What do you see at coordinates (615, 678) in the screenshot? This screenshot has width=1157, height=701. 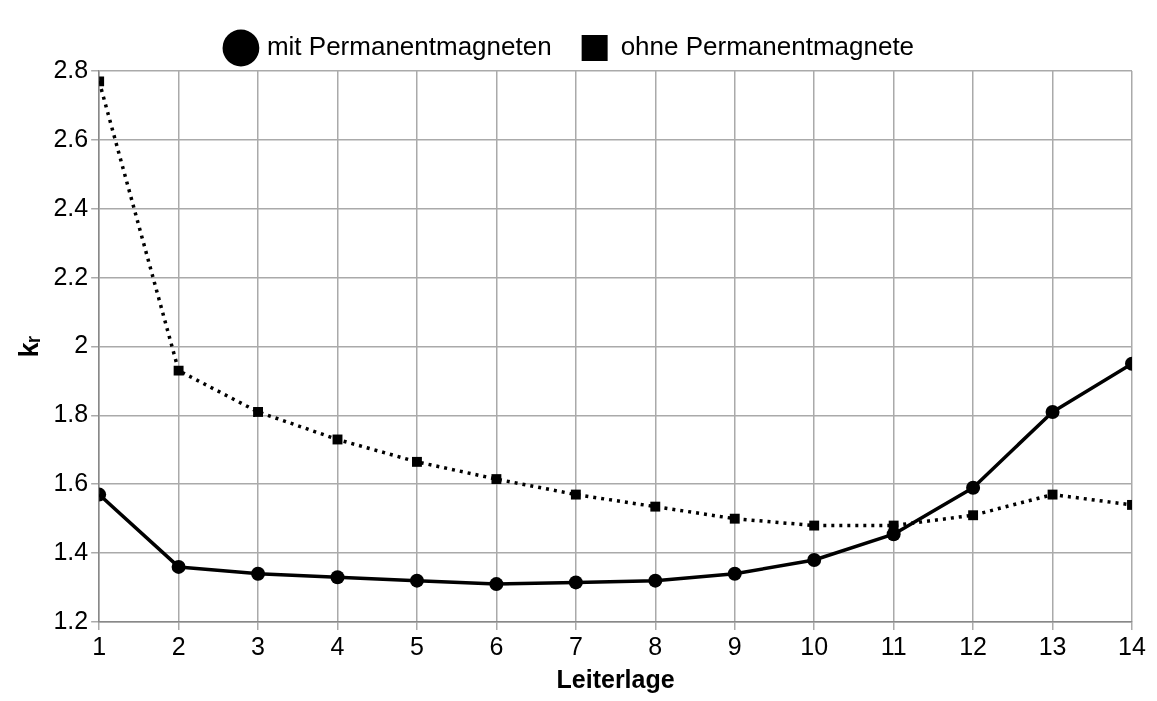 I see `x-axis-title: Leiterlage` at bounding box center [615, 678].